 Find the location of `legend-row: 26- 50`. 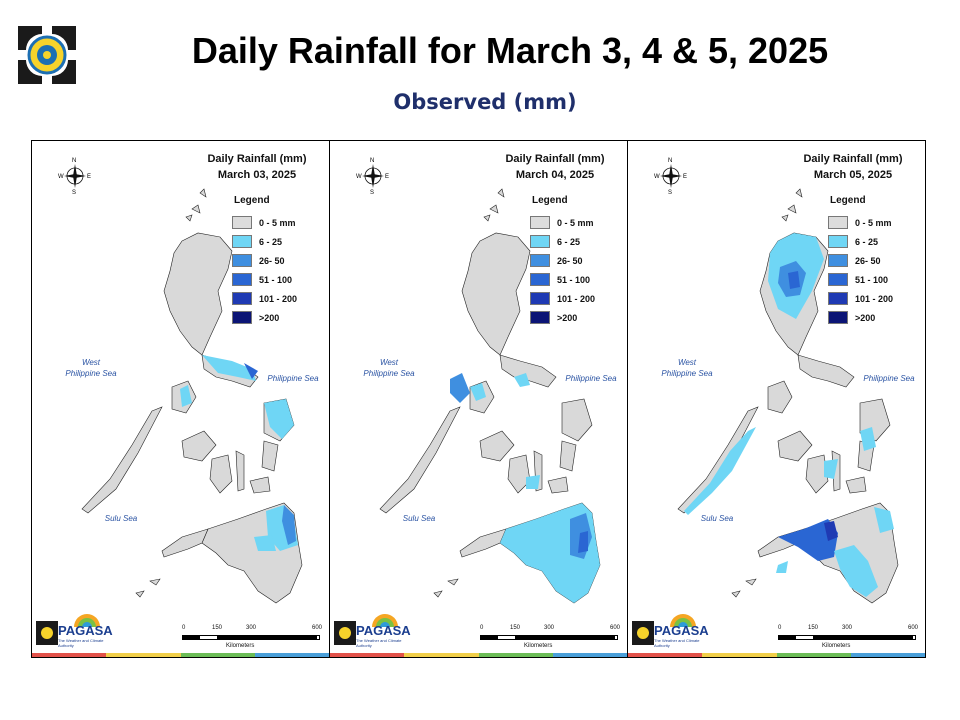

legend-row: 26- 50 is located at coordinates (277, 260).